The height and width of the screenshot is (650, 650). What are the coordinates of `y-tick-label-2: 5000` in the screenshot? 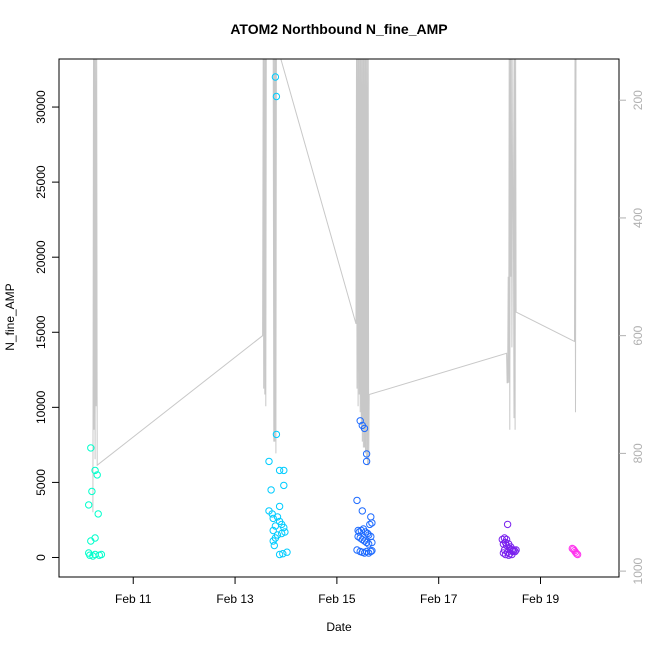 It's located at (41, 482).